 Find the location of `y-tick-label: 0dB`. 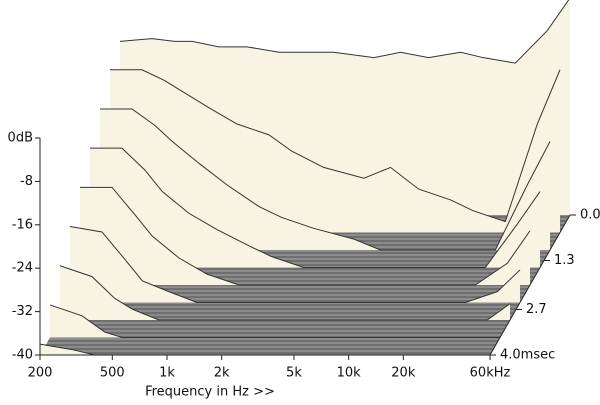

y-tick-label: 0dB is located at coordinates (20, 138).